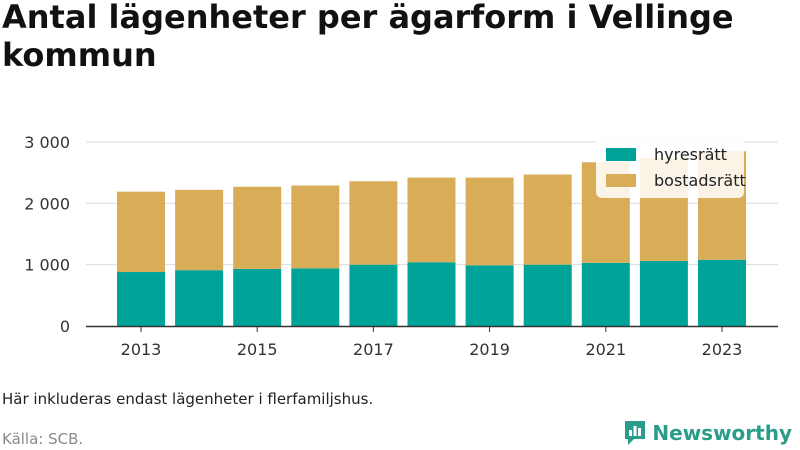 The height and width of the screenshot is (450, 800). Describe the element at coordinates (671, 167) in the screenshot. I see `legend: hyresrätt bostadsrätt` at that location.